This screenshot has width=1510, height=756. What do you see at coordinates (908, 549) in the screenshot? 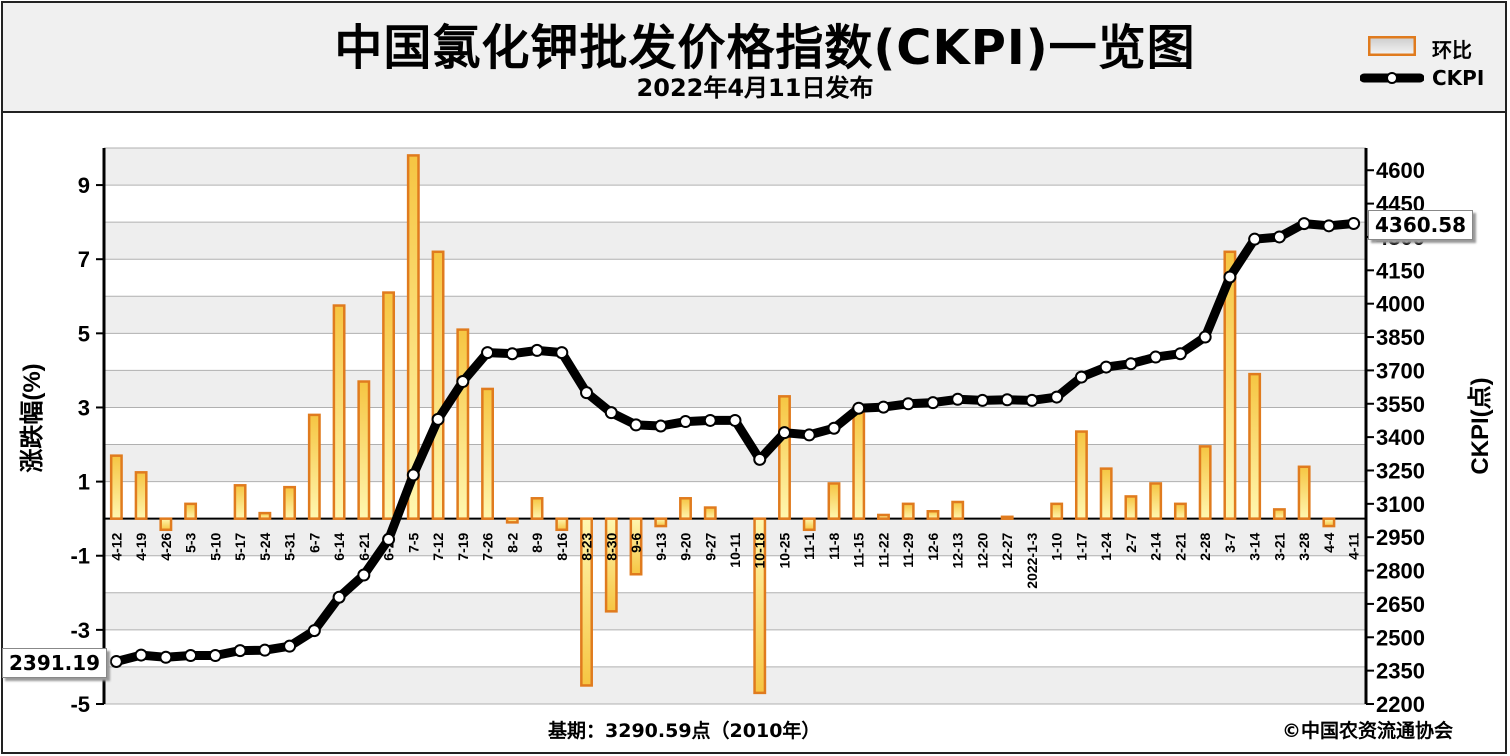
I see `category-label: 11-29` at bounding box center [908, 549].